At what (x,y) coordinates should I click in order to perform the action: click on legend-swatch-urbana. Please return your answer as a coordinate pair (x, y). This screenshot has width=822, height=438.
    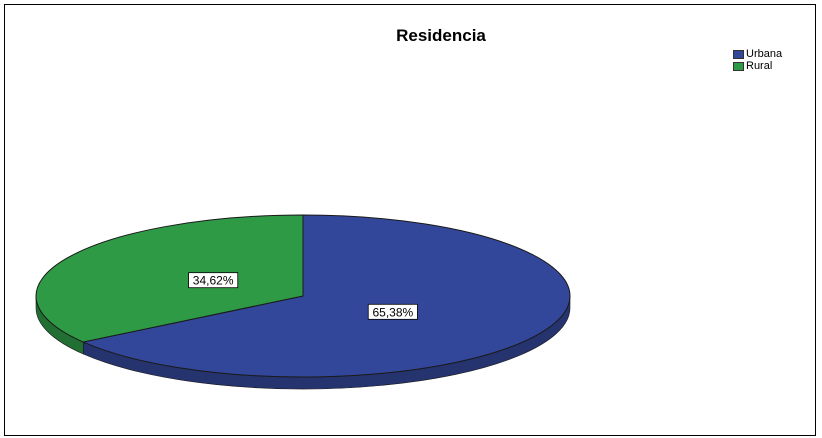
    Looking at the image, I should click on (738, 54).